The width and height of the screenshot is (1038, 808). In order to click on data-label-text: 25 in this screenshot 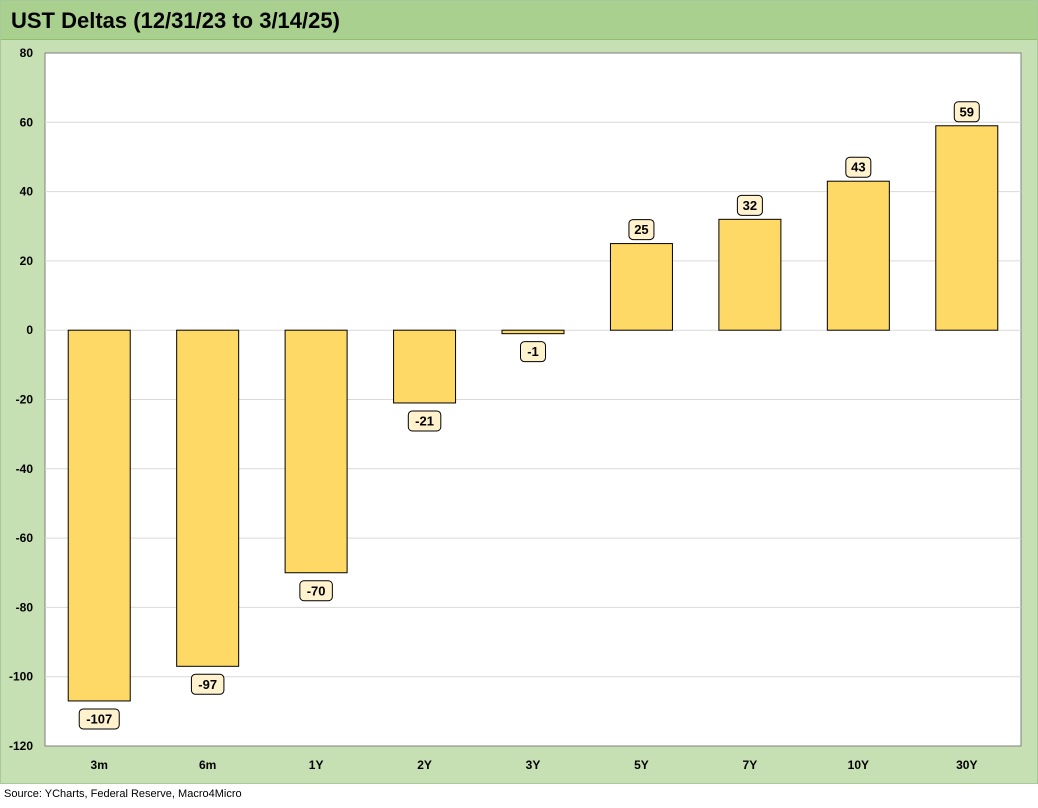, I will do `click(641, 229)`.